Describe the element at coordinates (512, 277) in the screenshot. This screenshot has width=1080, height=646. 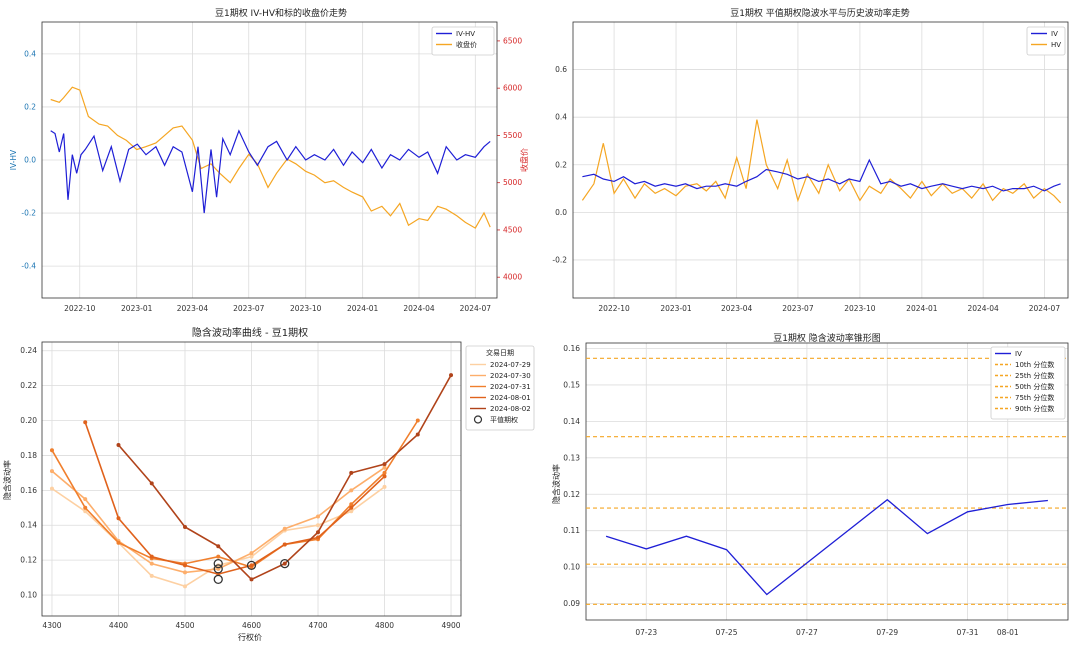
I see `y2-tick-label: 4000` at that location.